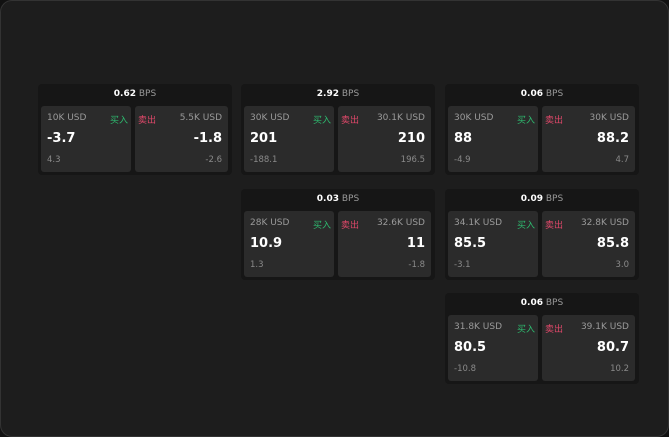 This screenshot has height=437, width=669. What do you see at coordinates (604, 223) in the screenshot?
I see `ask-size: 32.8K USD` at bounding box center [604, 223].